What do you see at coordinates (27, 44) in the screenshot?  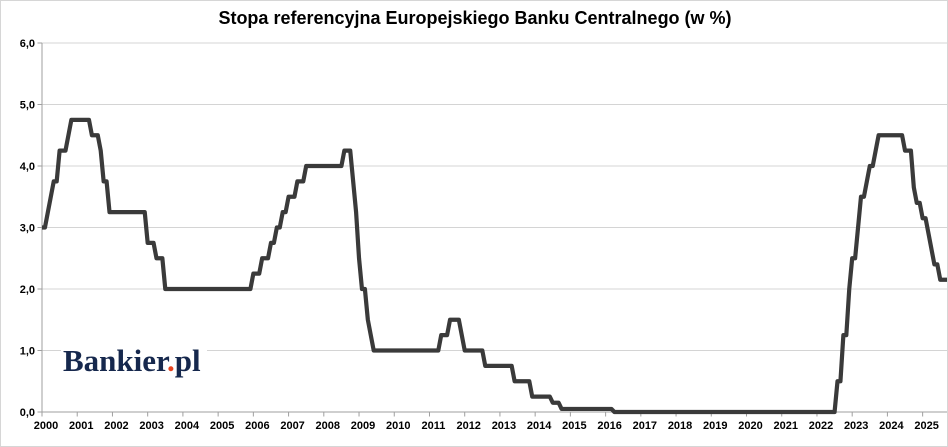 I see `y-axis-tick-label: 6,0` at bounding box center [27, 44].